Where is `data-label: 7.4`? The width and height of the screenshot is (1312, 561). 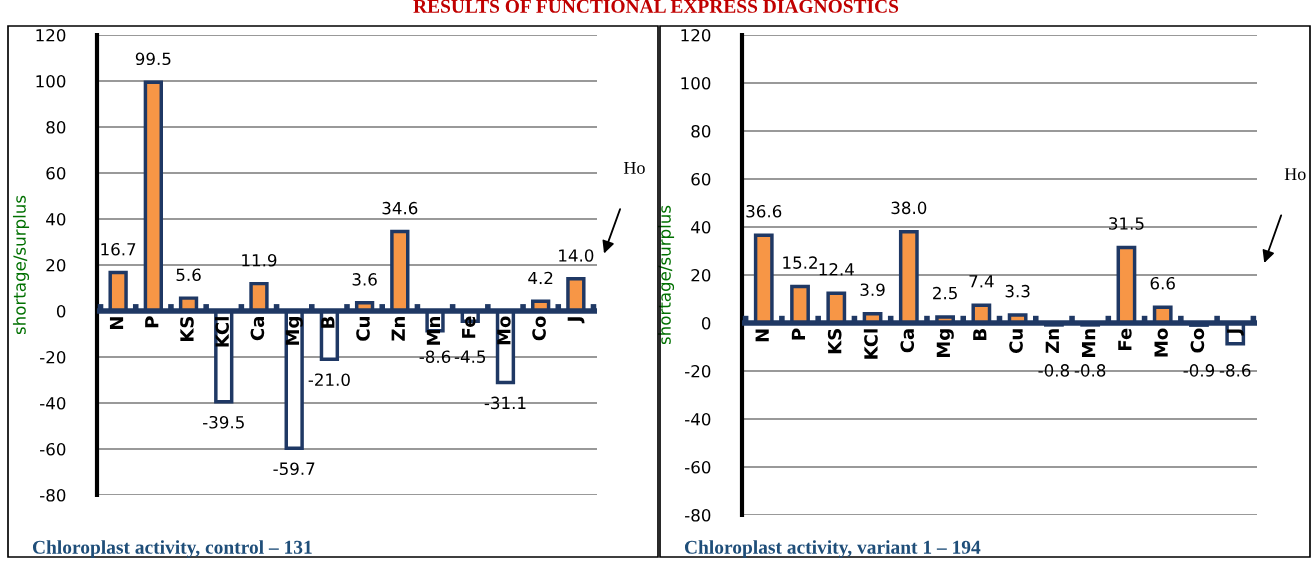 data-label: 7.4 is located at coordinates (981, 281).